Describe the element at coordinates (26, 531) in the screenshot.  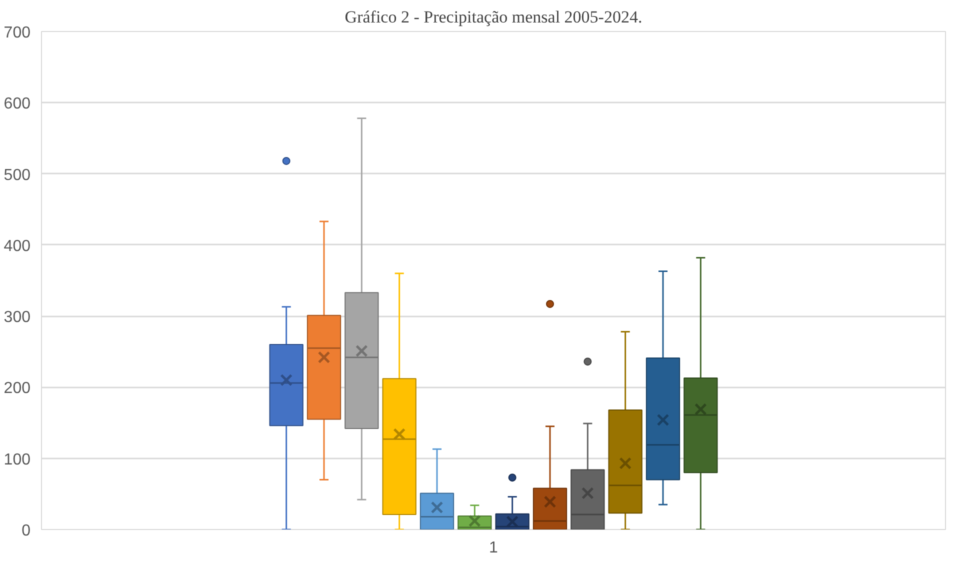
I see `y-tick-label: 0` at that location.